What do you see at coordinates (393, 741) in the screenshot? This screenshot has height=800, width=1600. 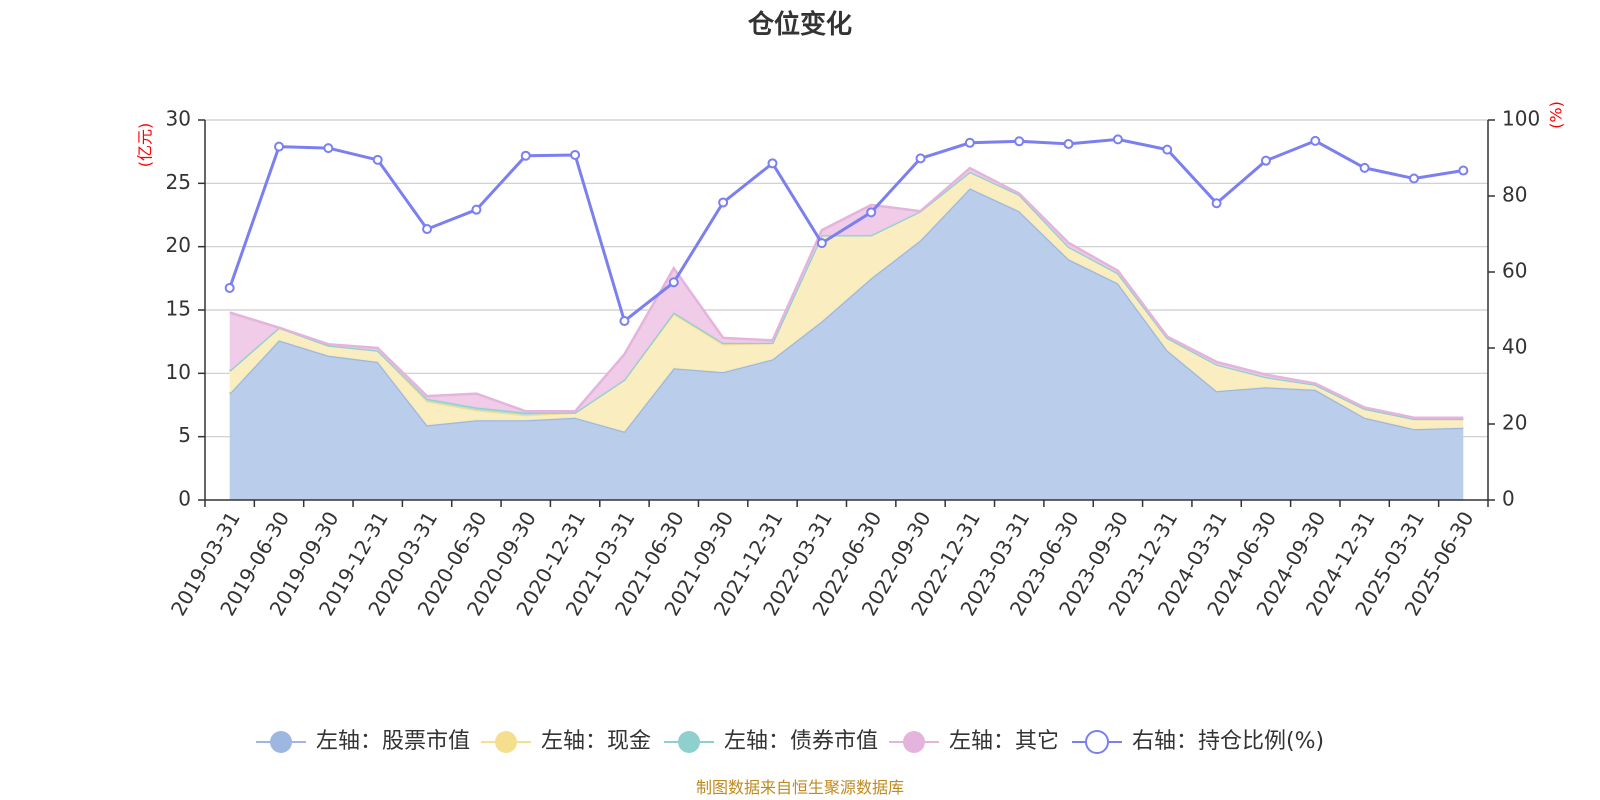 I see `legend-label: 左轴：股票市值` at bounding box center [393, 741].